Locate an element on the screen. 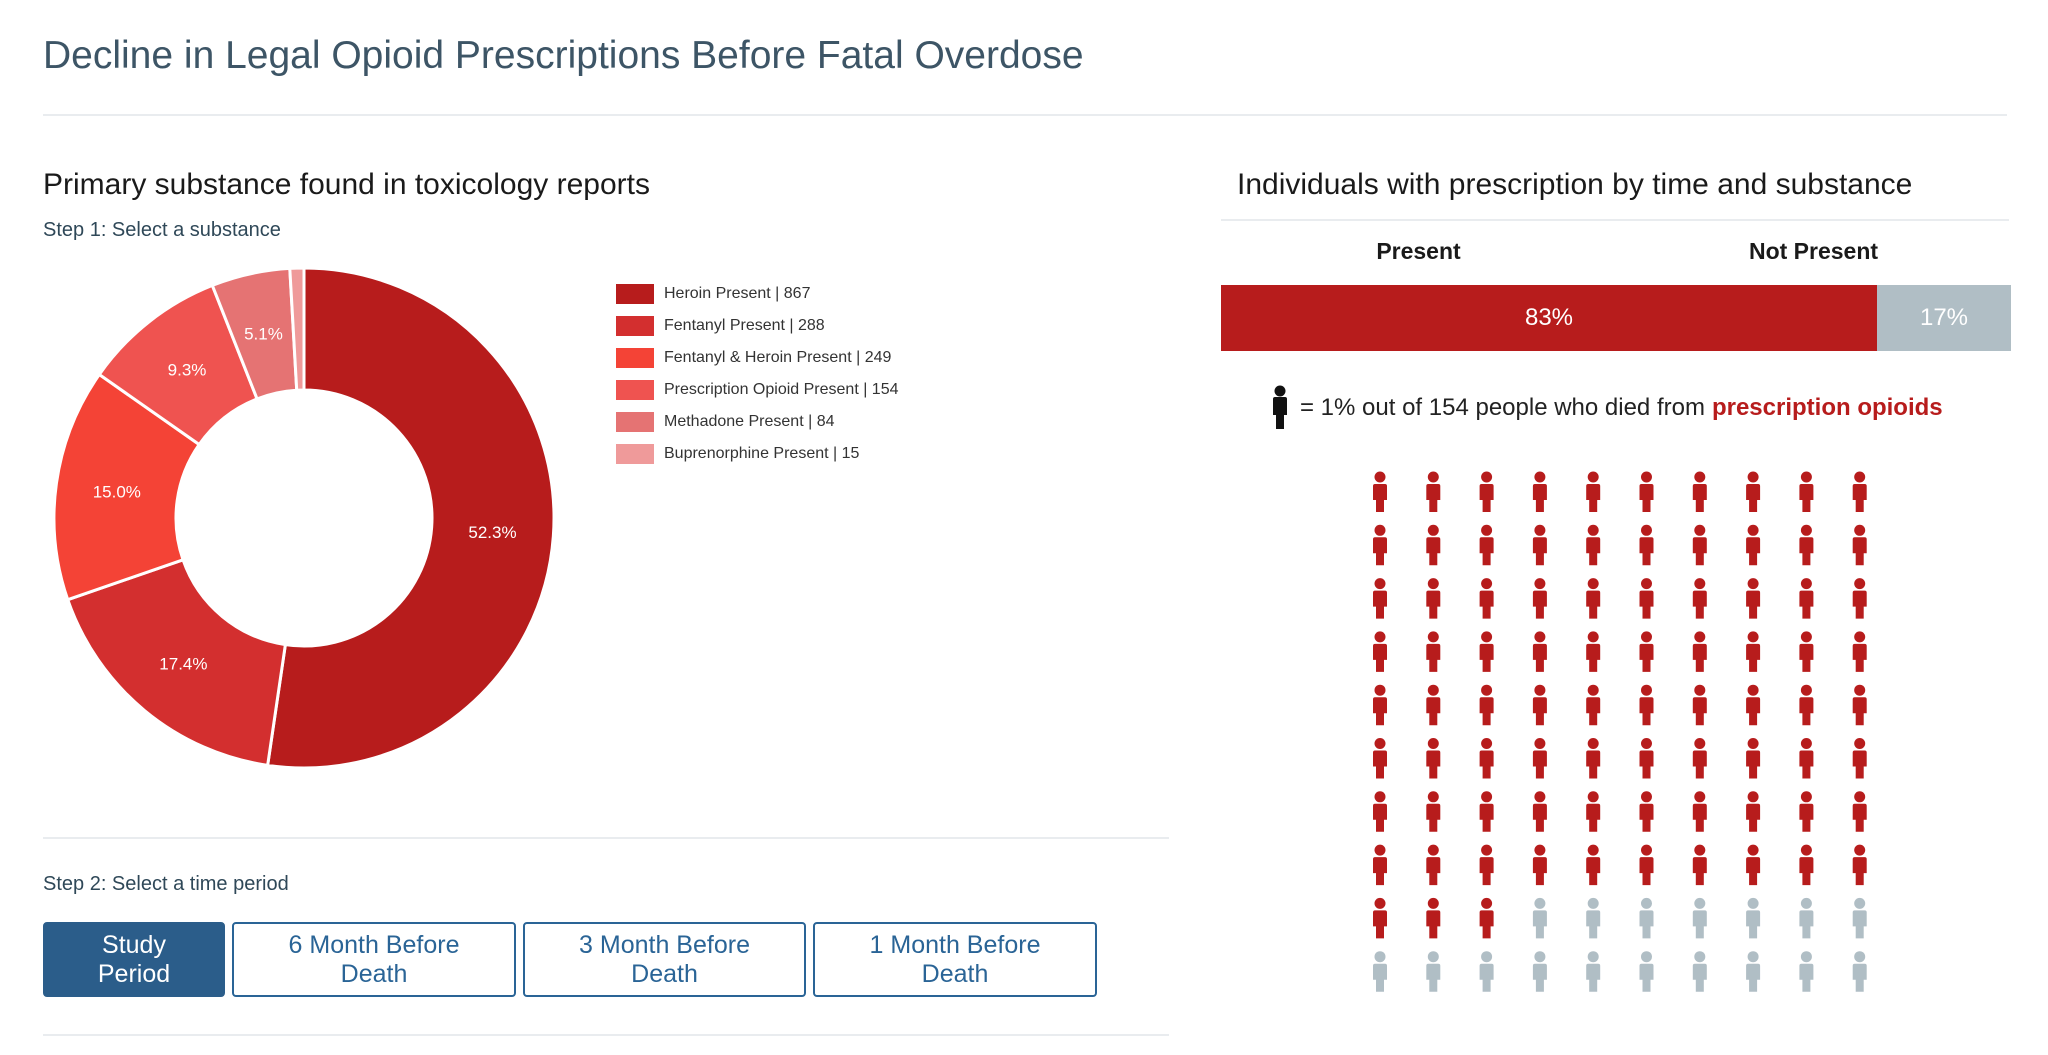 The width and height of the screenshot is (2048, 1055). legend-label: Heroin Present | 867 is located at coordinates (737, 293).